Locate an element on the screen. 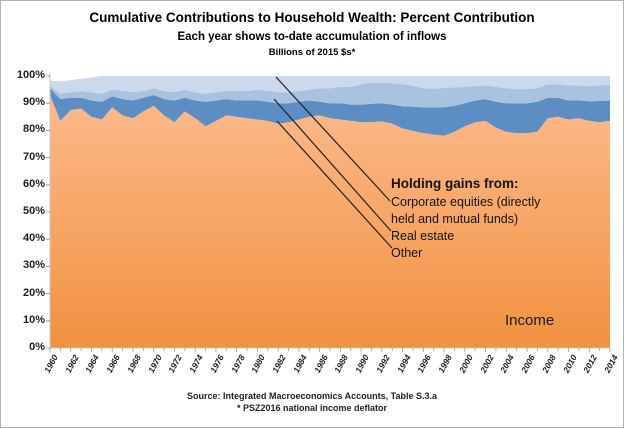  y-tick-label: 80% is located at coordinates (33, 129).